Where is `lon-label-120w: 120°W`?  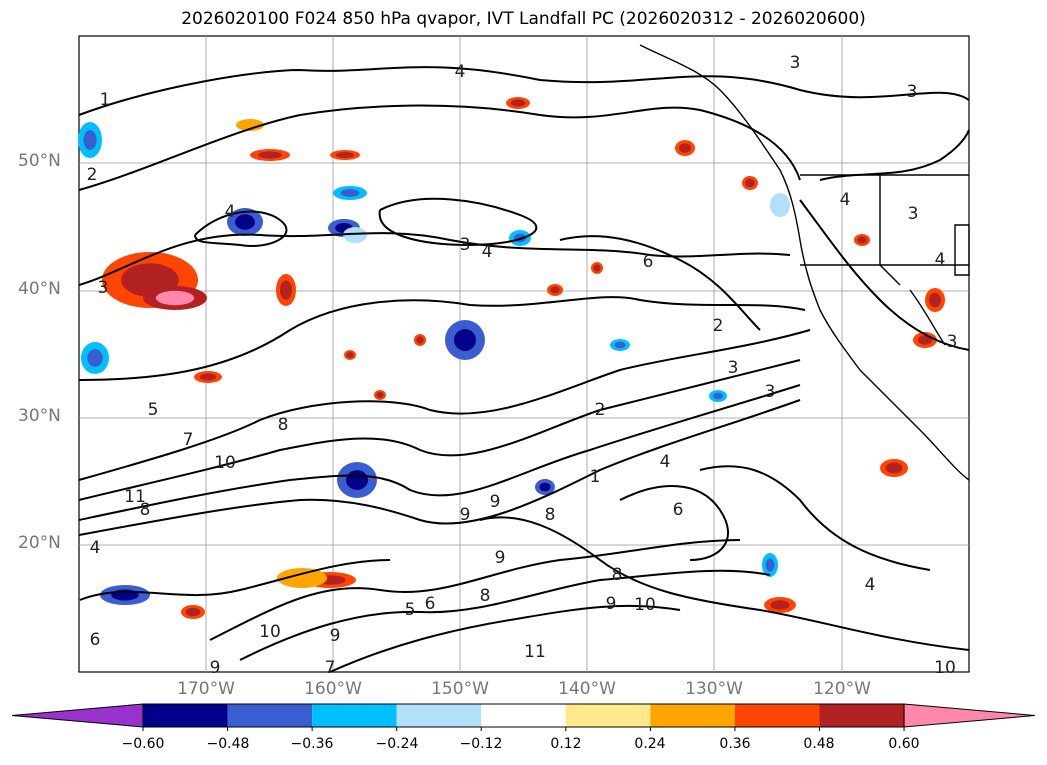
lon-label-120w: 120°W is located at coordinates (842, 689).